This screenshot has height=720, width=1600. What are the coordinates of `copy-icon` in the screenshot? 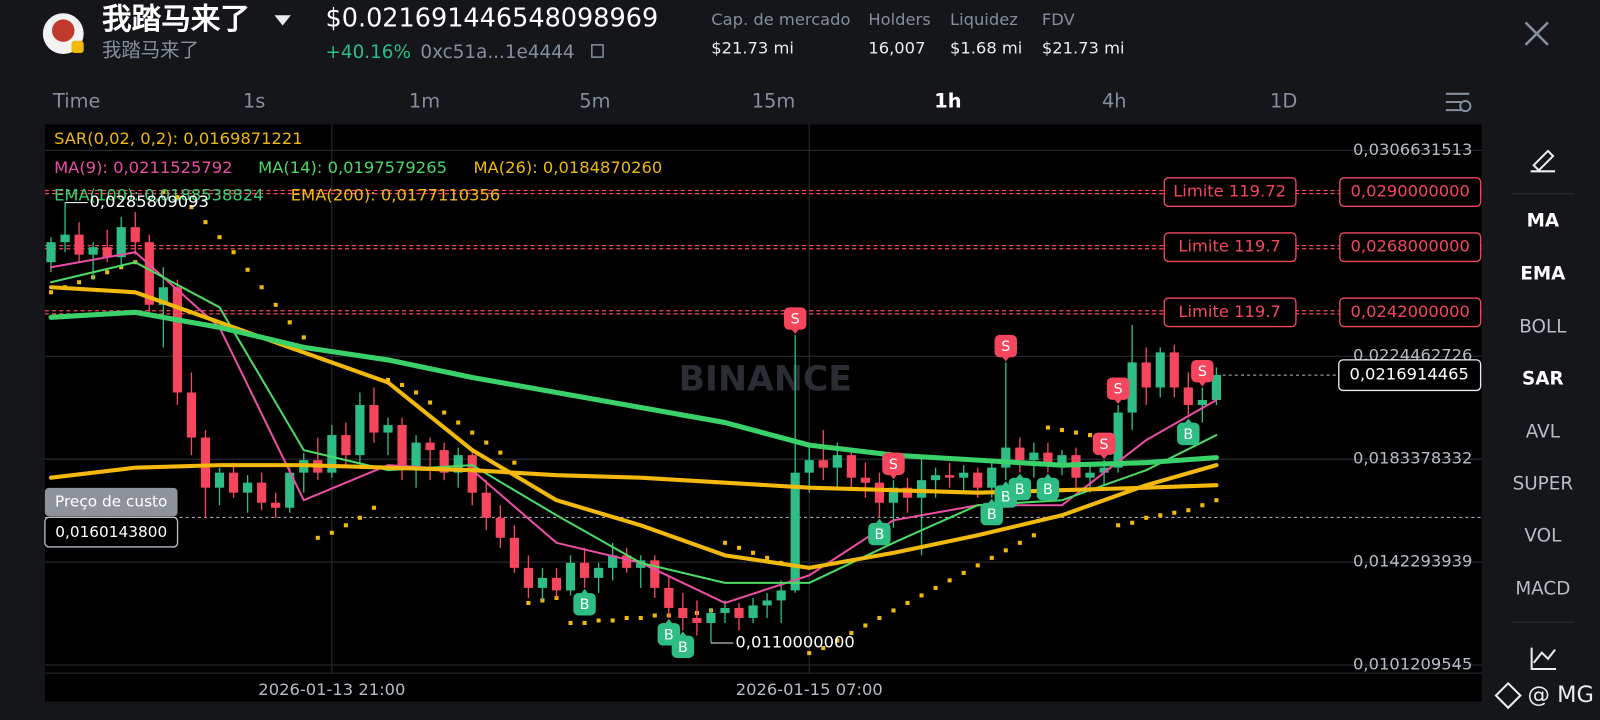 It's located at (597, 51).